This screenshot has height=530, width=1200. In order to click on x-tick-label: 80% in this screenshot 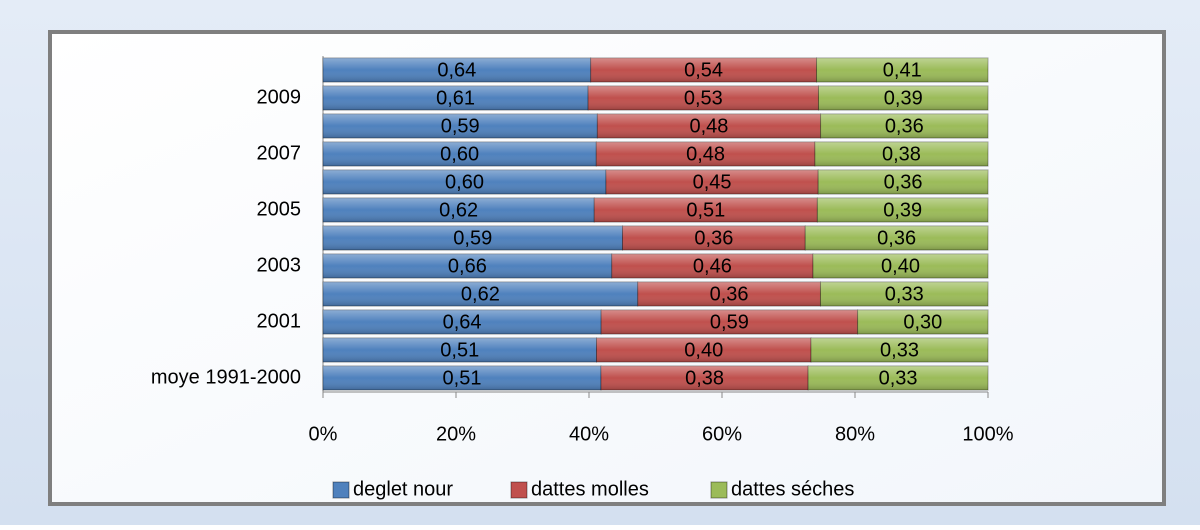, I will do `click(855, 434)`.